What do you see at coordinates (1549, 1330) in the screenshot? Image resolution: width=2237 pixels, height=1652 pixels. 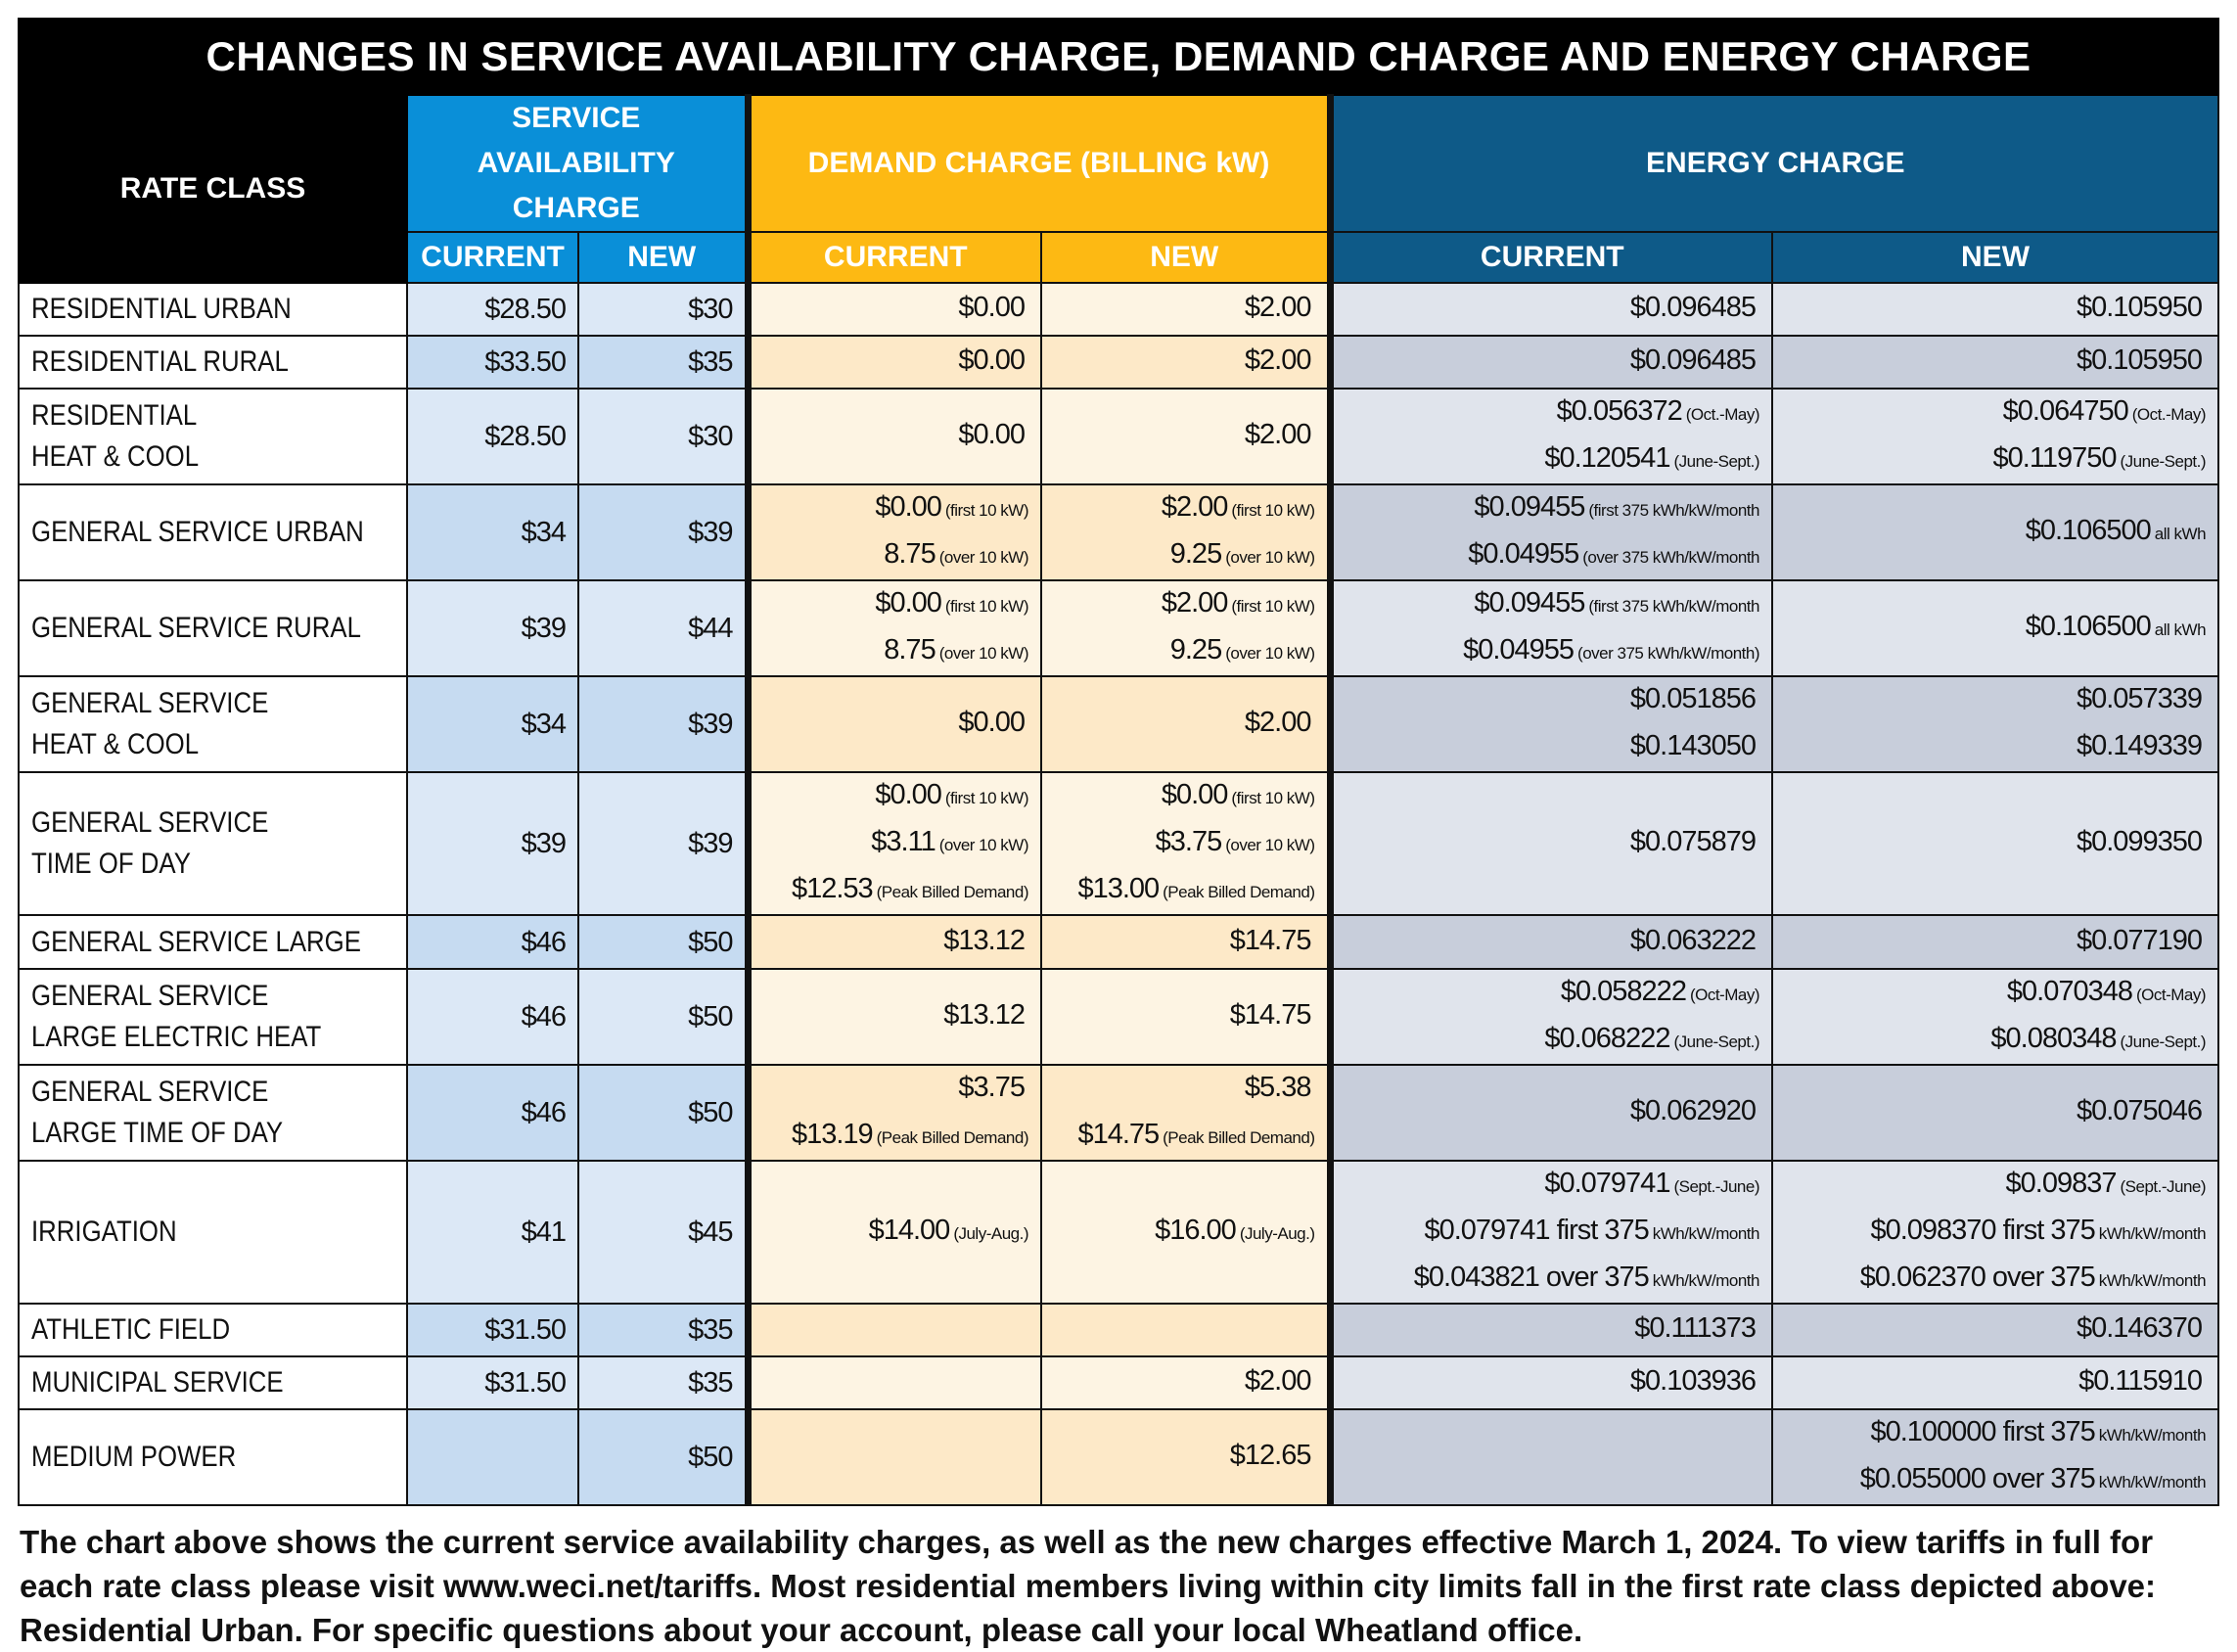 I see `energy-current-cell: $0.111373` at bounding box center [1549, 1330].